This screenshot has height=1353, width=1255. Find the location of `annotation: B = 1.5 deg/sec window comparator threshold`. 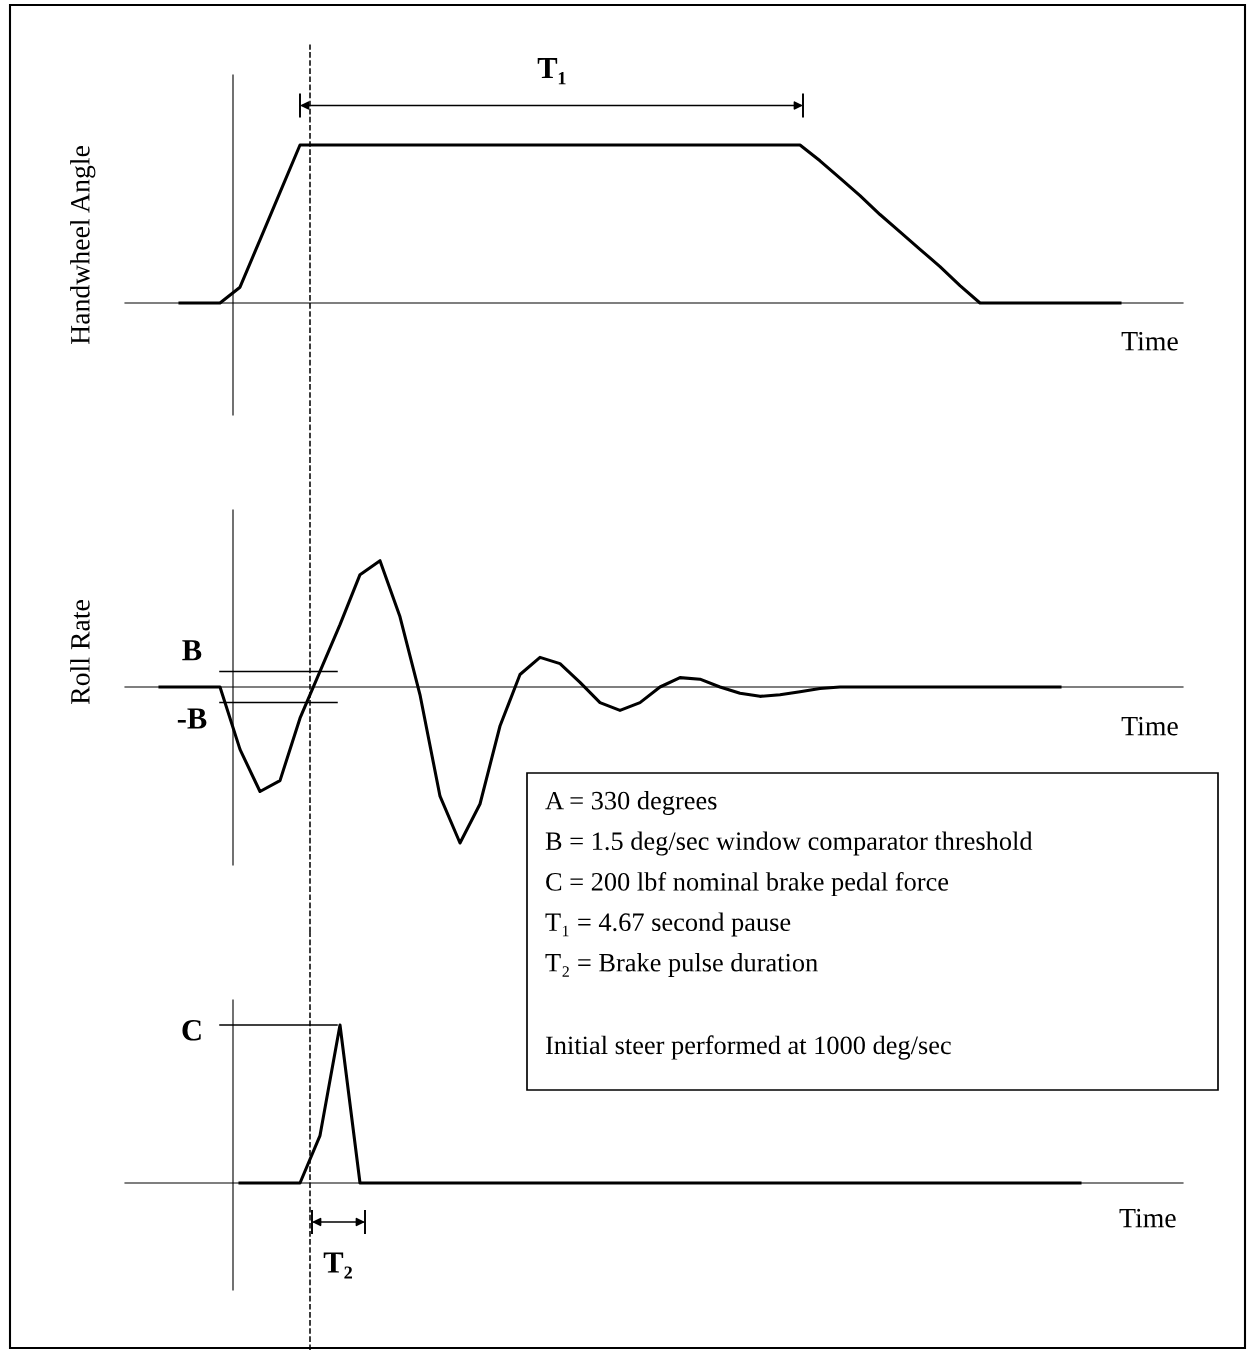

annotation: B = 1.5 deg/sec window comparator threshold is located at coordinates (789, 843).